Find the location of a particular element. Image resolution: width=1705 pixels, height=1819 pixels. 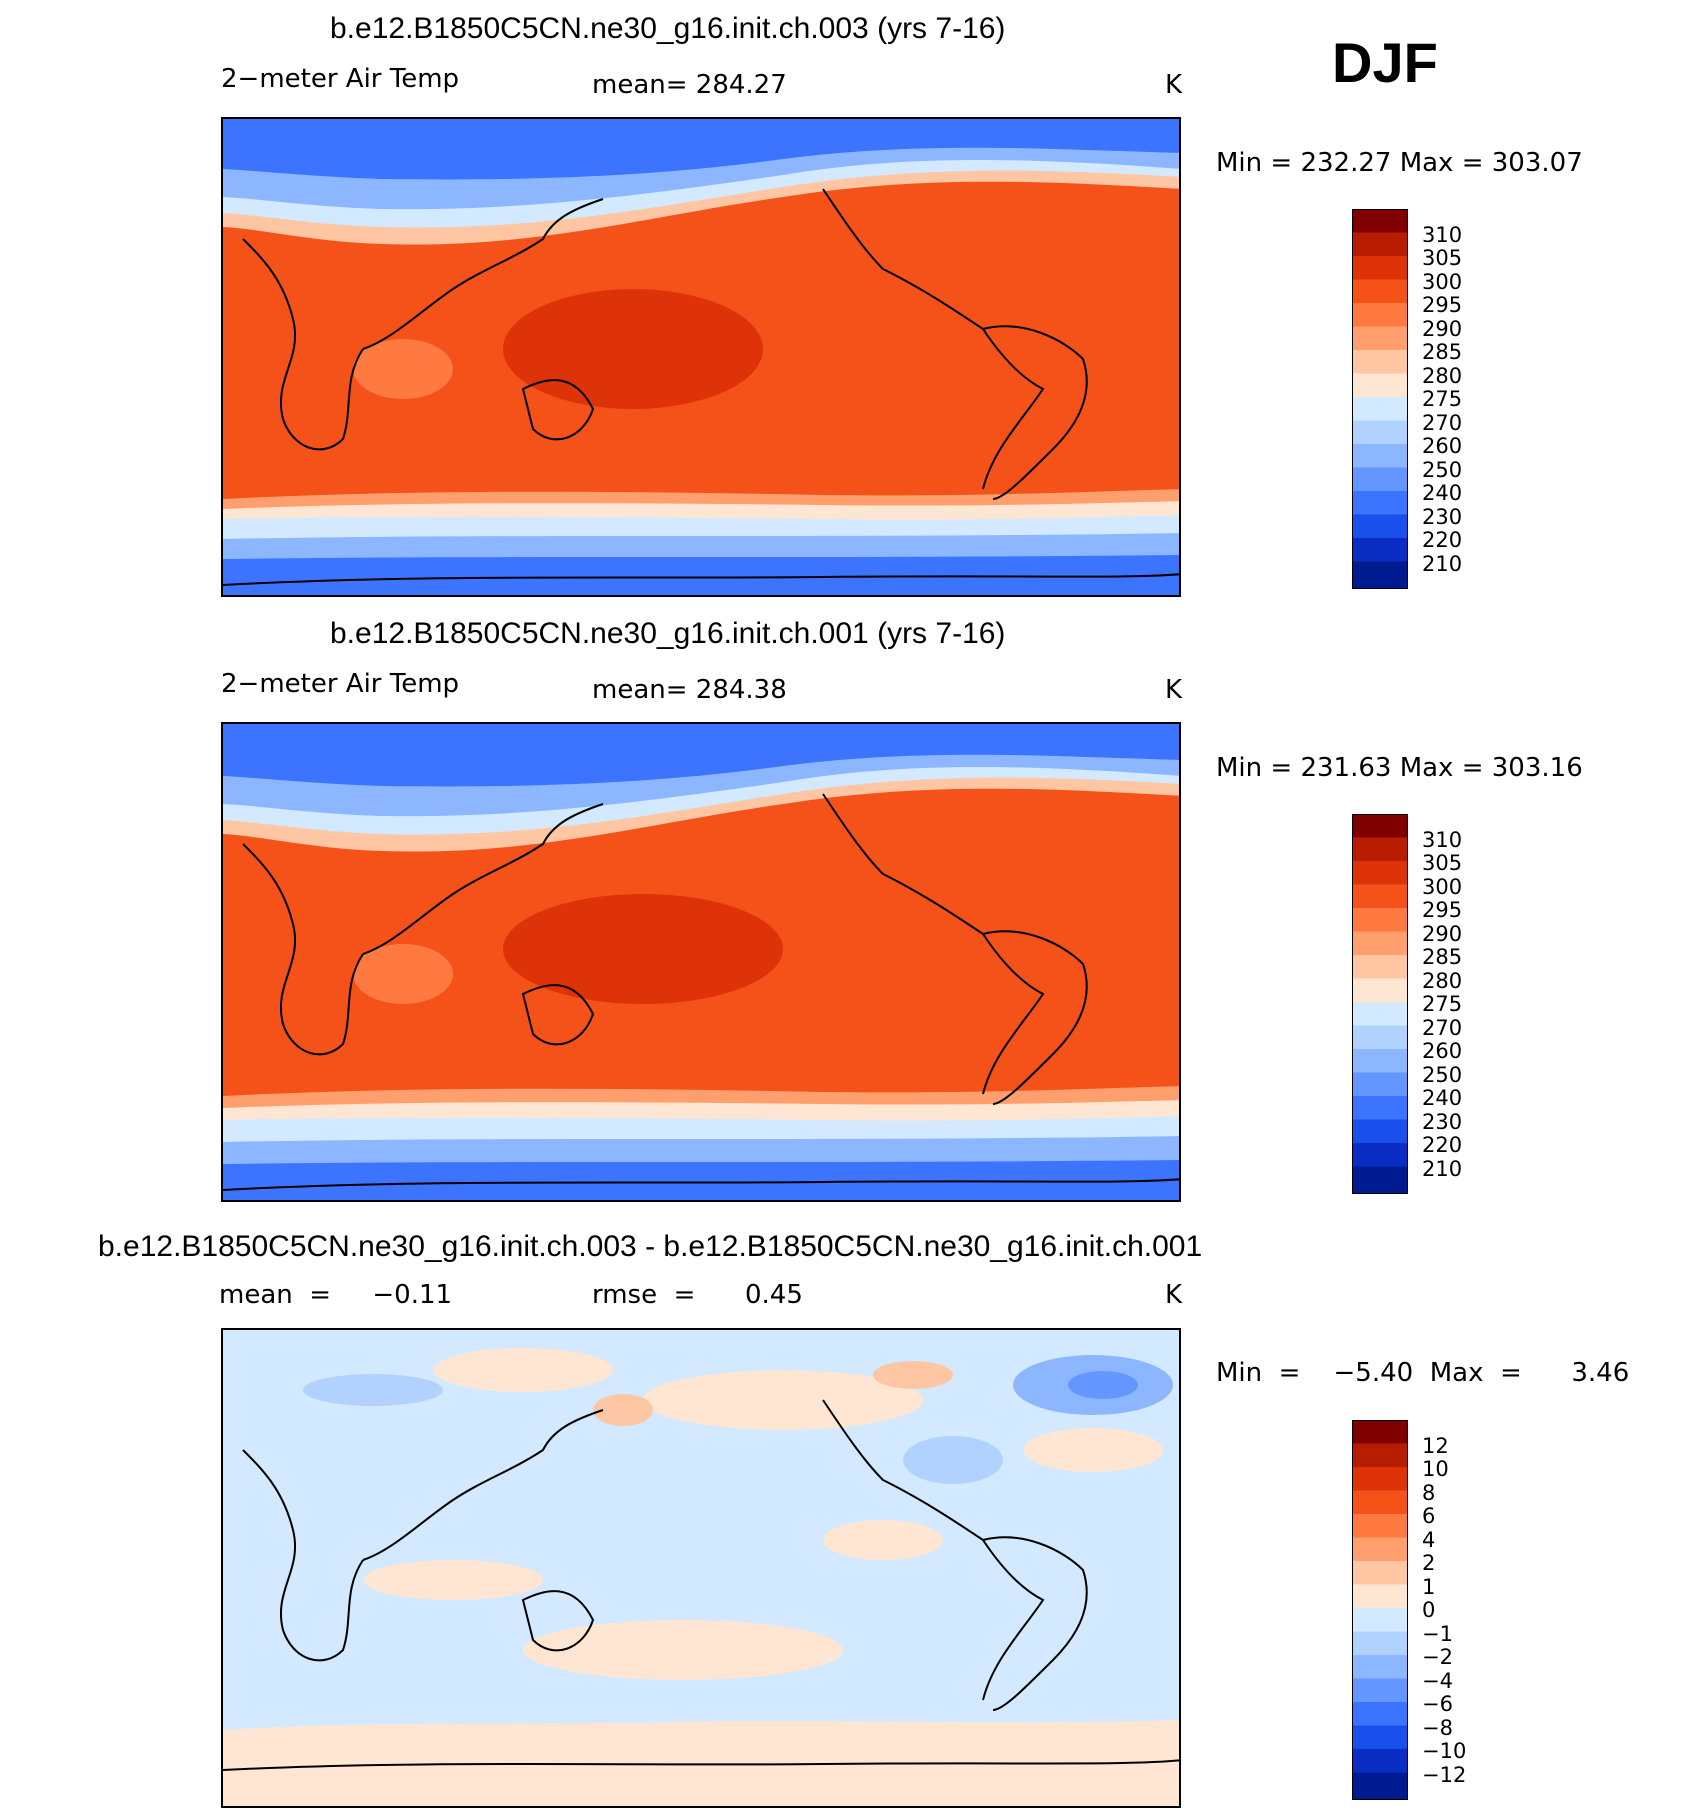

panel-2-mean-label: mean= 284.38 is located at coordinates (689, 690).